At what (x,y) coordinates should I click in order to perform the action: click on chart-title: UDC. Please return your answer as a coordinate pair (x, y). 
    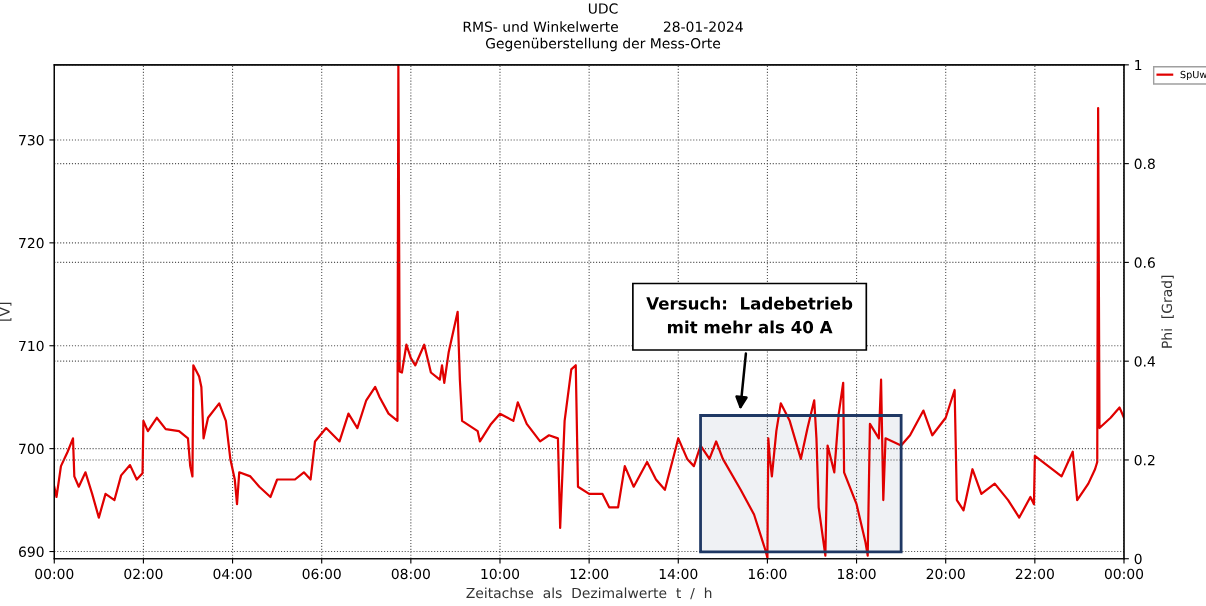
    Looking at the image, I should click on (603, 8).